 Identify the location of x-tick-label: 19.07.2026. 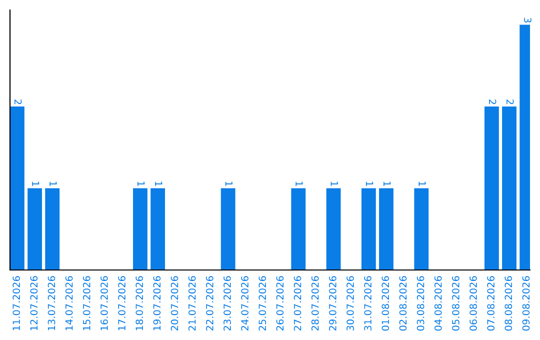
(157, 303).